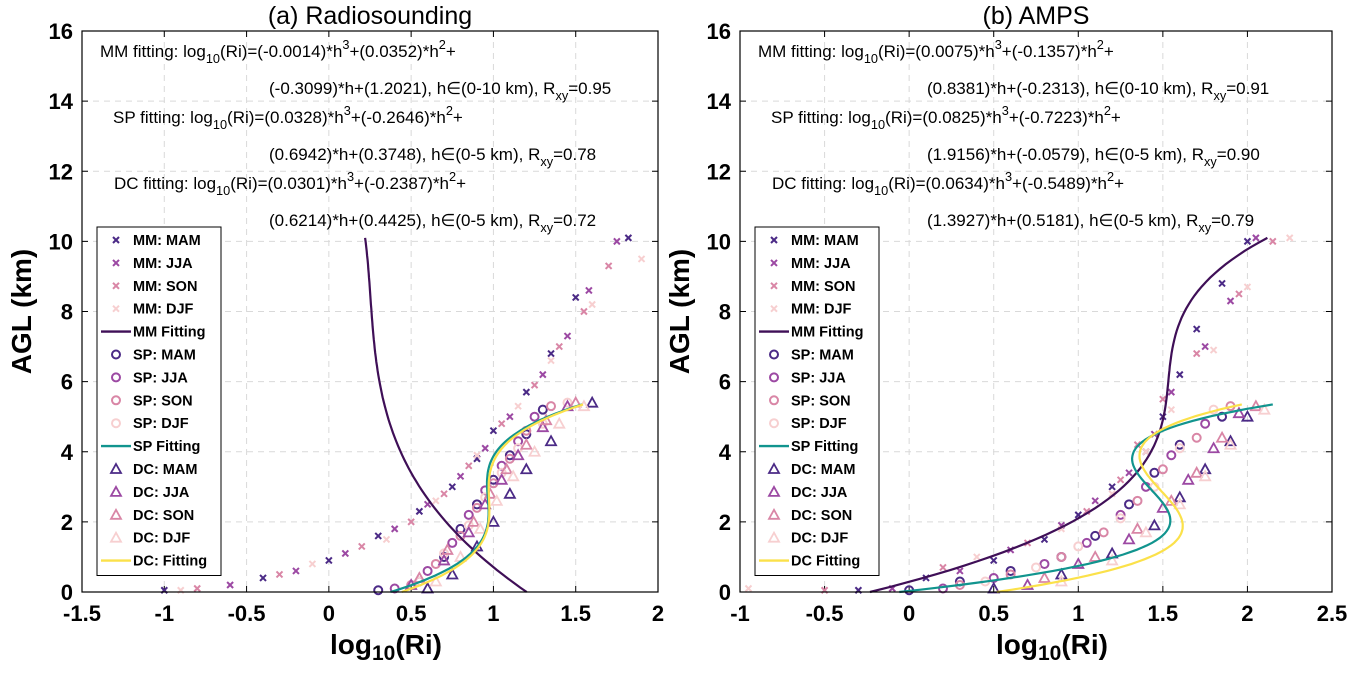  What do you see at coordinates (61, 31) in the screenshot?
I see `y-tick-label: 16` at bounding box center [61, 31].